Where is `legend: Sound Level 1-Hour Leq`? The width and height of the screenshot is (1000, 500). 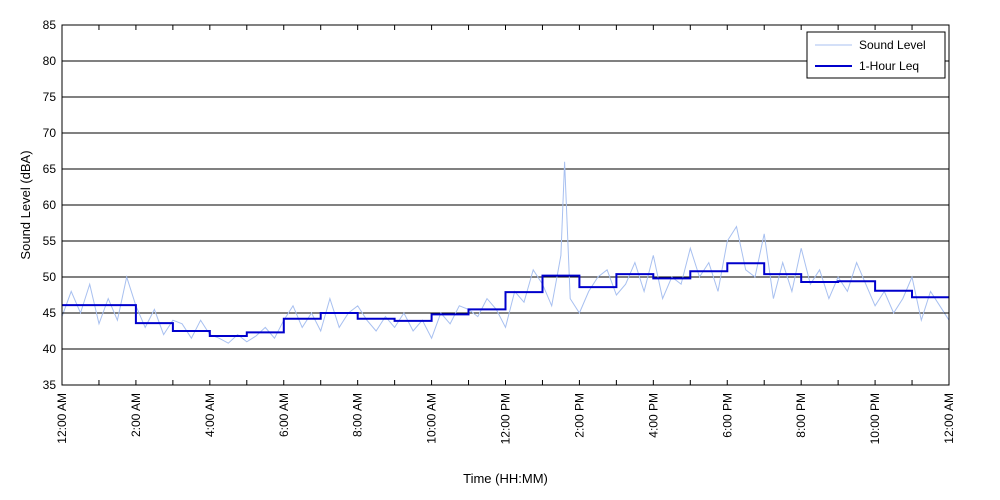 legend: Sound Level 1-Hour Leq is located at coordinates (876, 55).